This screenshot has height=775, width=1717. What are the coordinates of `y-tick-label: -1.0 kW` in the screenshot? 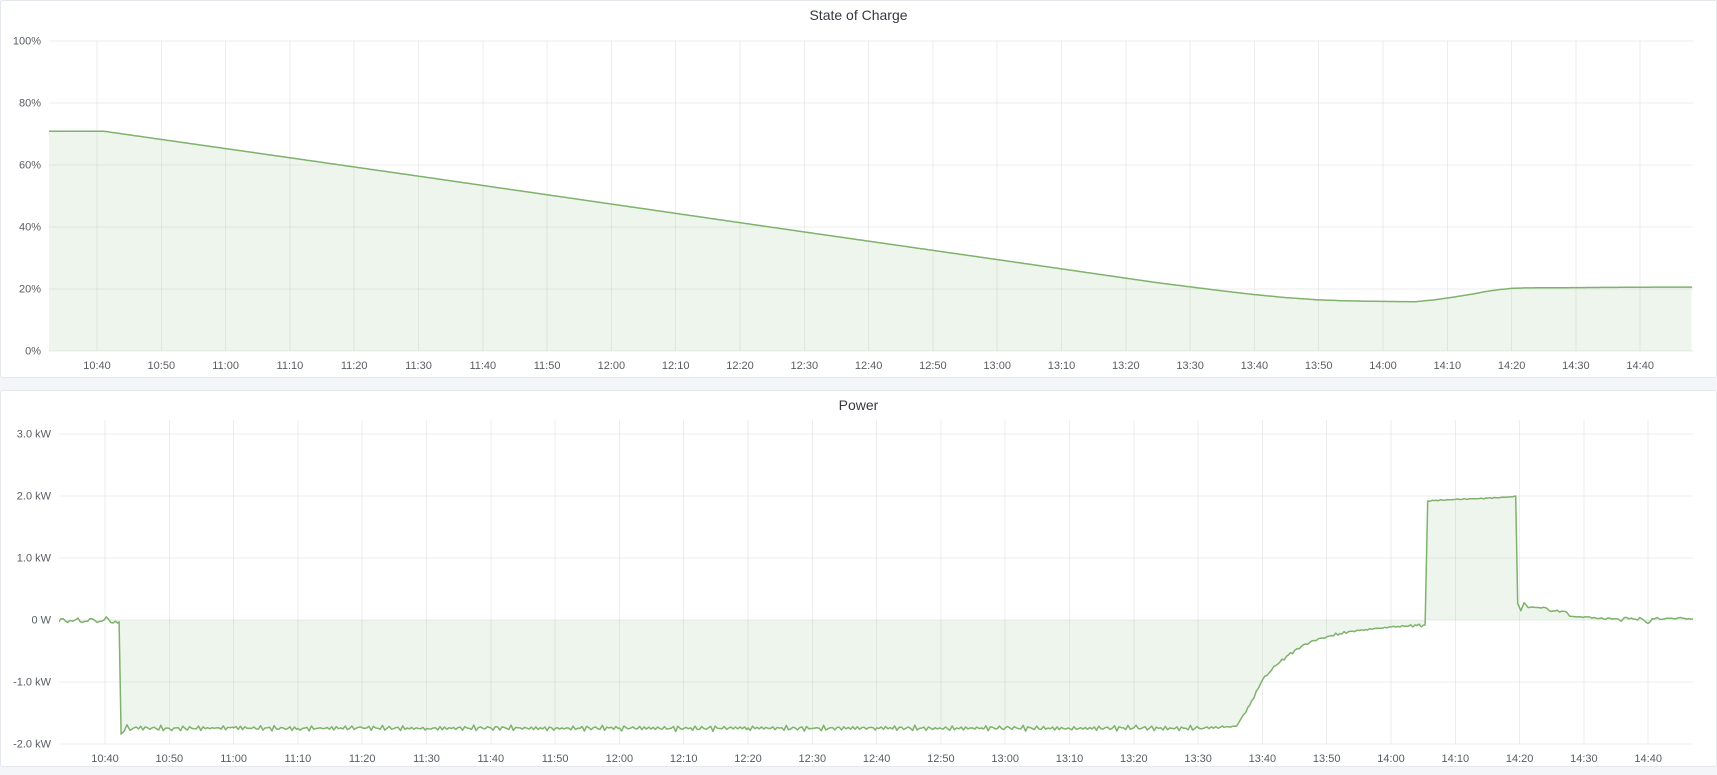 It's located at (32, 683).